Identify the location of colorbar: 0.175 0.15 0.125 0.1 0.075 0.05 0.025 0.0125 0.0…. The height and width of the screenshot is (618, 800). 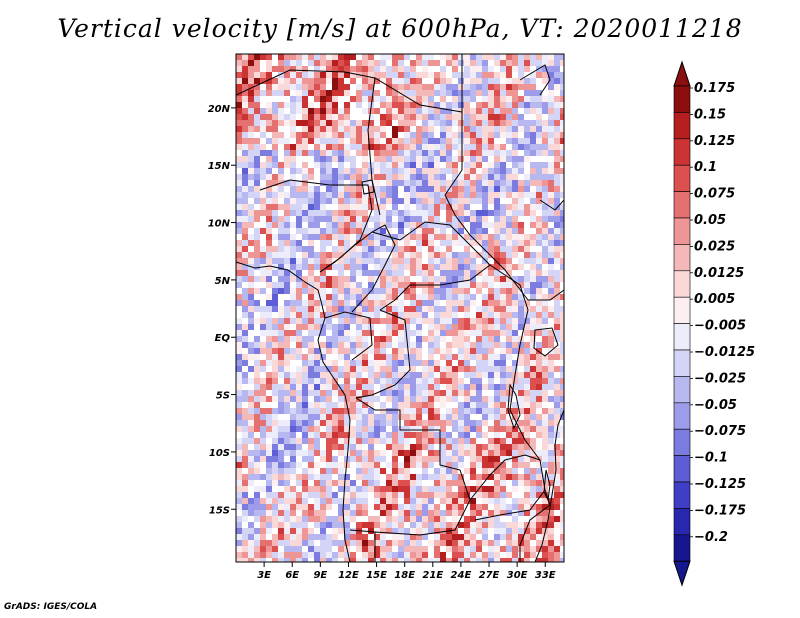
(714, 323).